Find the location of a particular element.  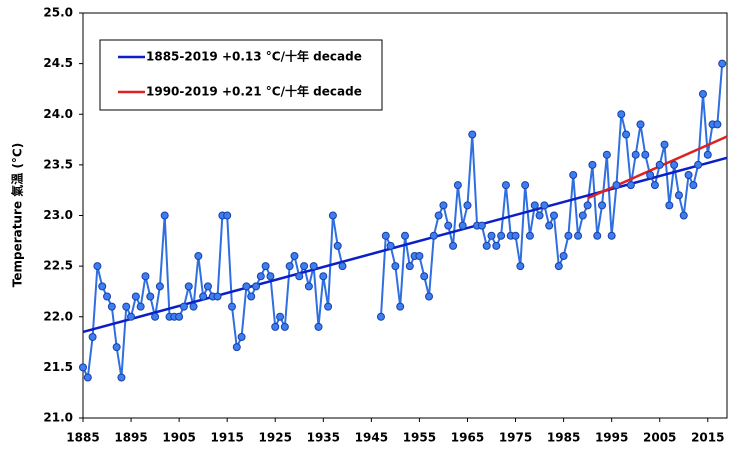

x-tick-label: 2015 is located at coordinates (707, 438).